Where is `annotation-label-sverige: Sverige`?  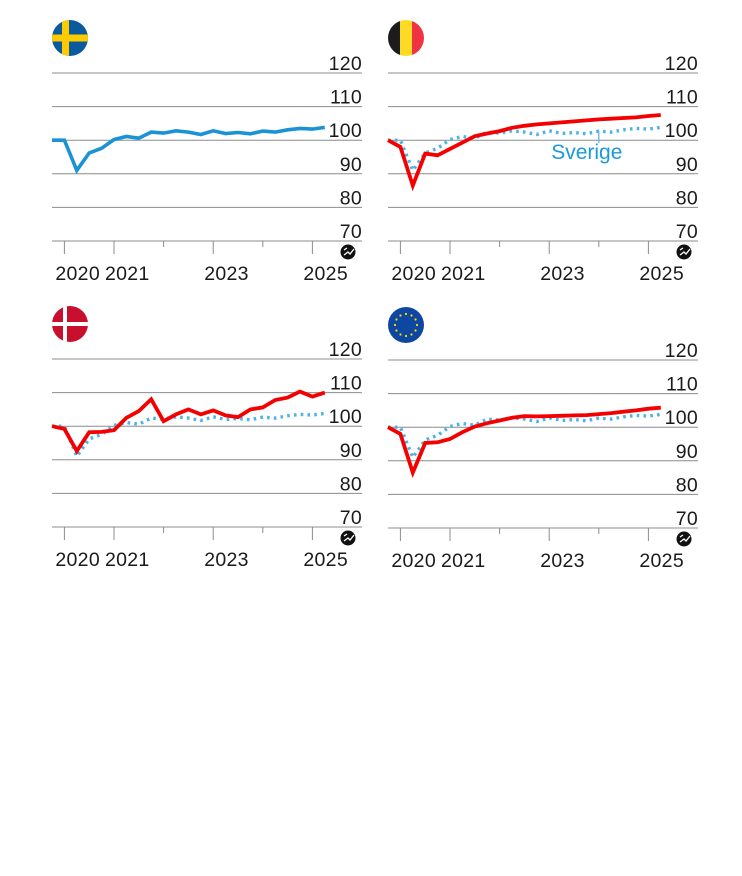
annotation-label-sverige: Sverige is located at coordinates (586, 152).